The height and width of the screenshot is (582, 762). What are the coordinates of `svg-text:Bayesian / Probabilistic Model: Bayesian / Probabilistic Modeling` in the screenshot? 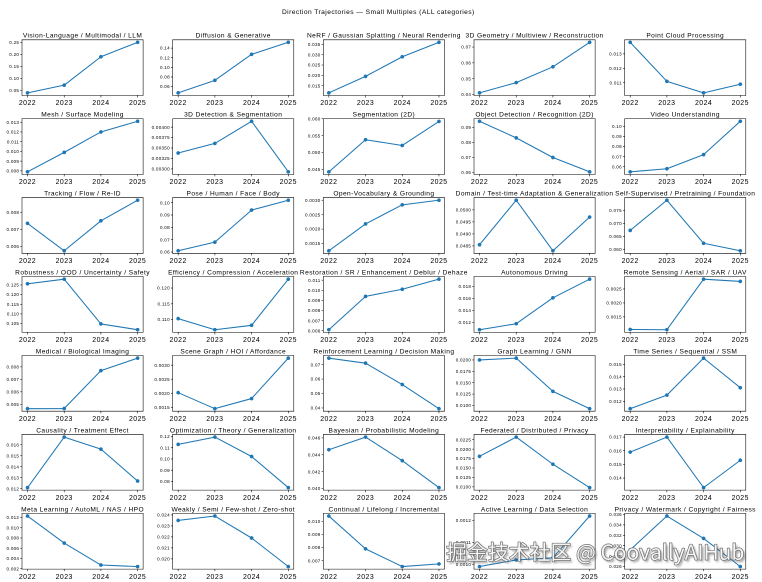 It's located at (384, 430).